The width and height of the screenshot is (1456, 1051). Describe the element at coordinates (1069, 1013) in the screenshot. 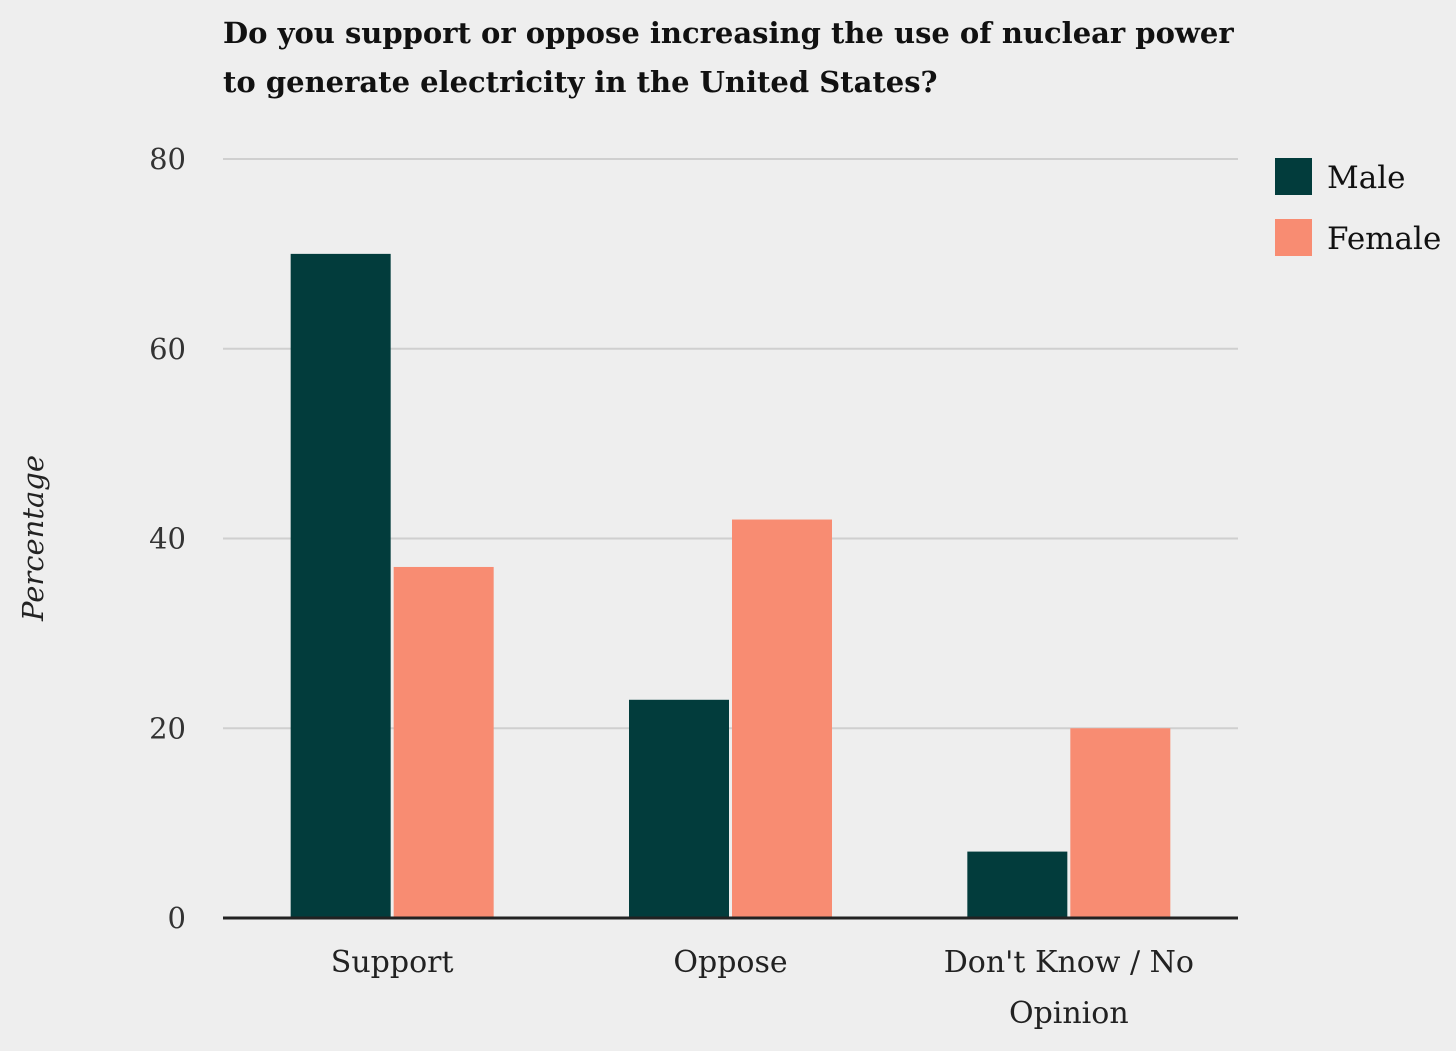

I see `x-tick-label-2-line-2: Opinion` at that location.